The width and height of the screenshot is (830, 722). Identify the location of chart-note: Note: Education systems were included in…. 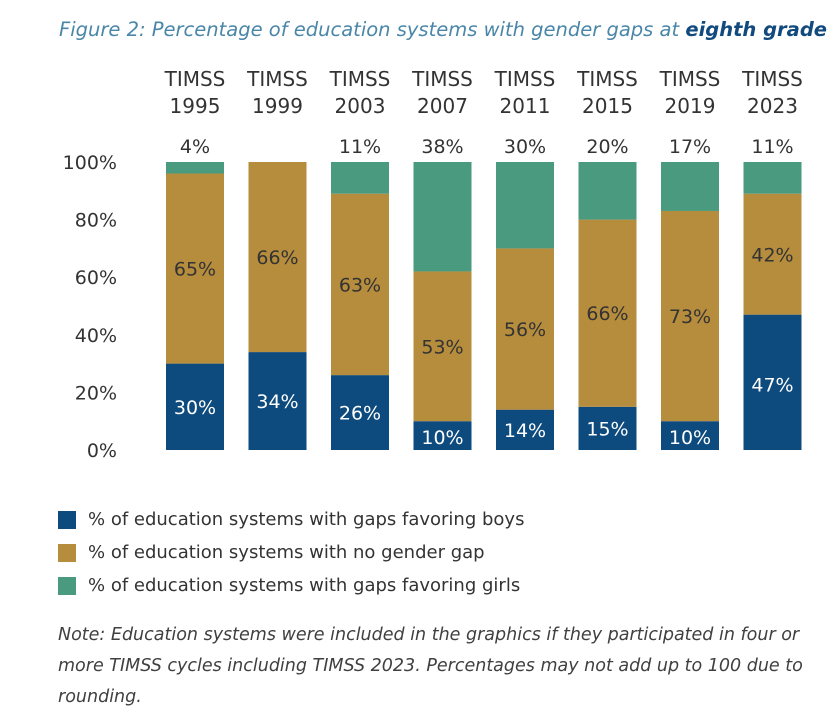
(430, 666).